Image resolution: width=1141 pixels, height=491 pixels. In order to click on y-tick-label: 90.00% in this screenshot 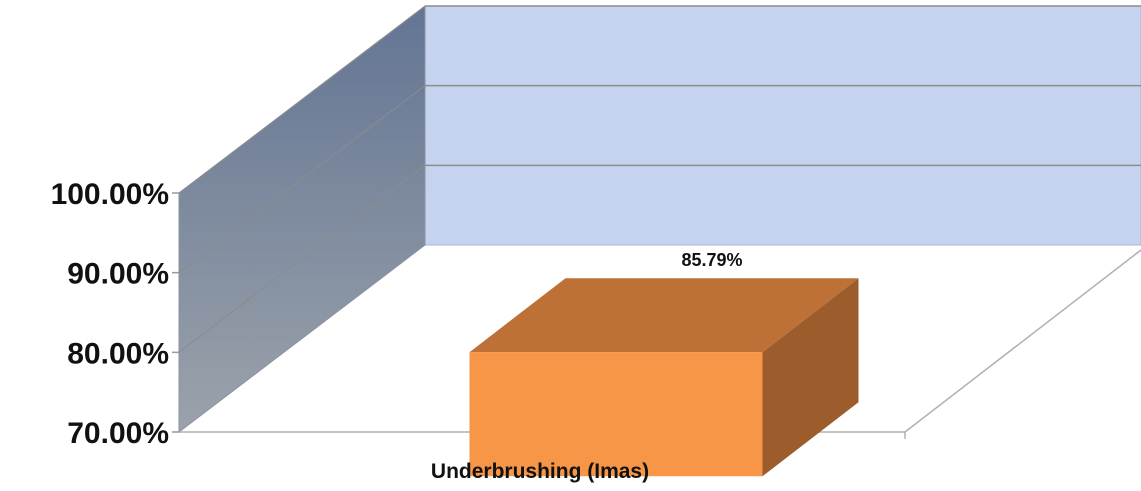, I will do `click(118, 274)`.